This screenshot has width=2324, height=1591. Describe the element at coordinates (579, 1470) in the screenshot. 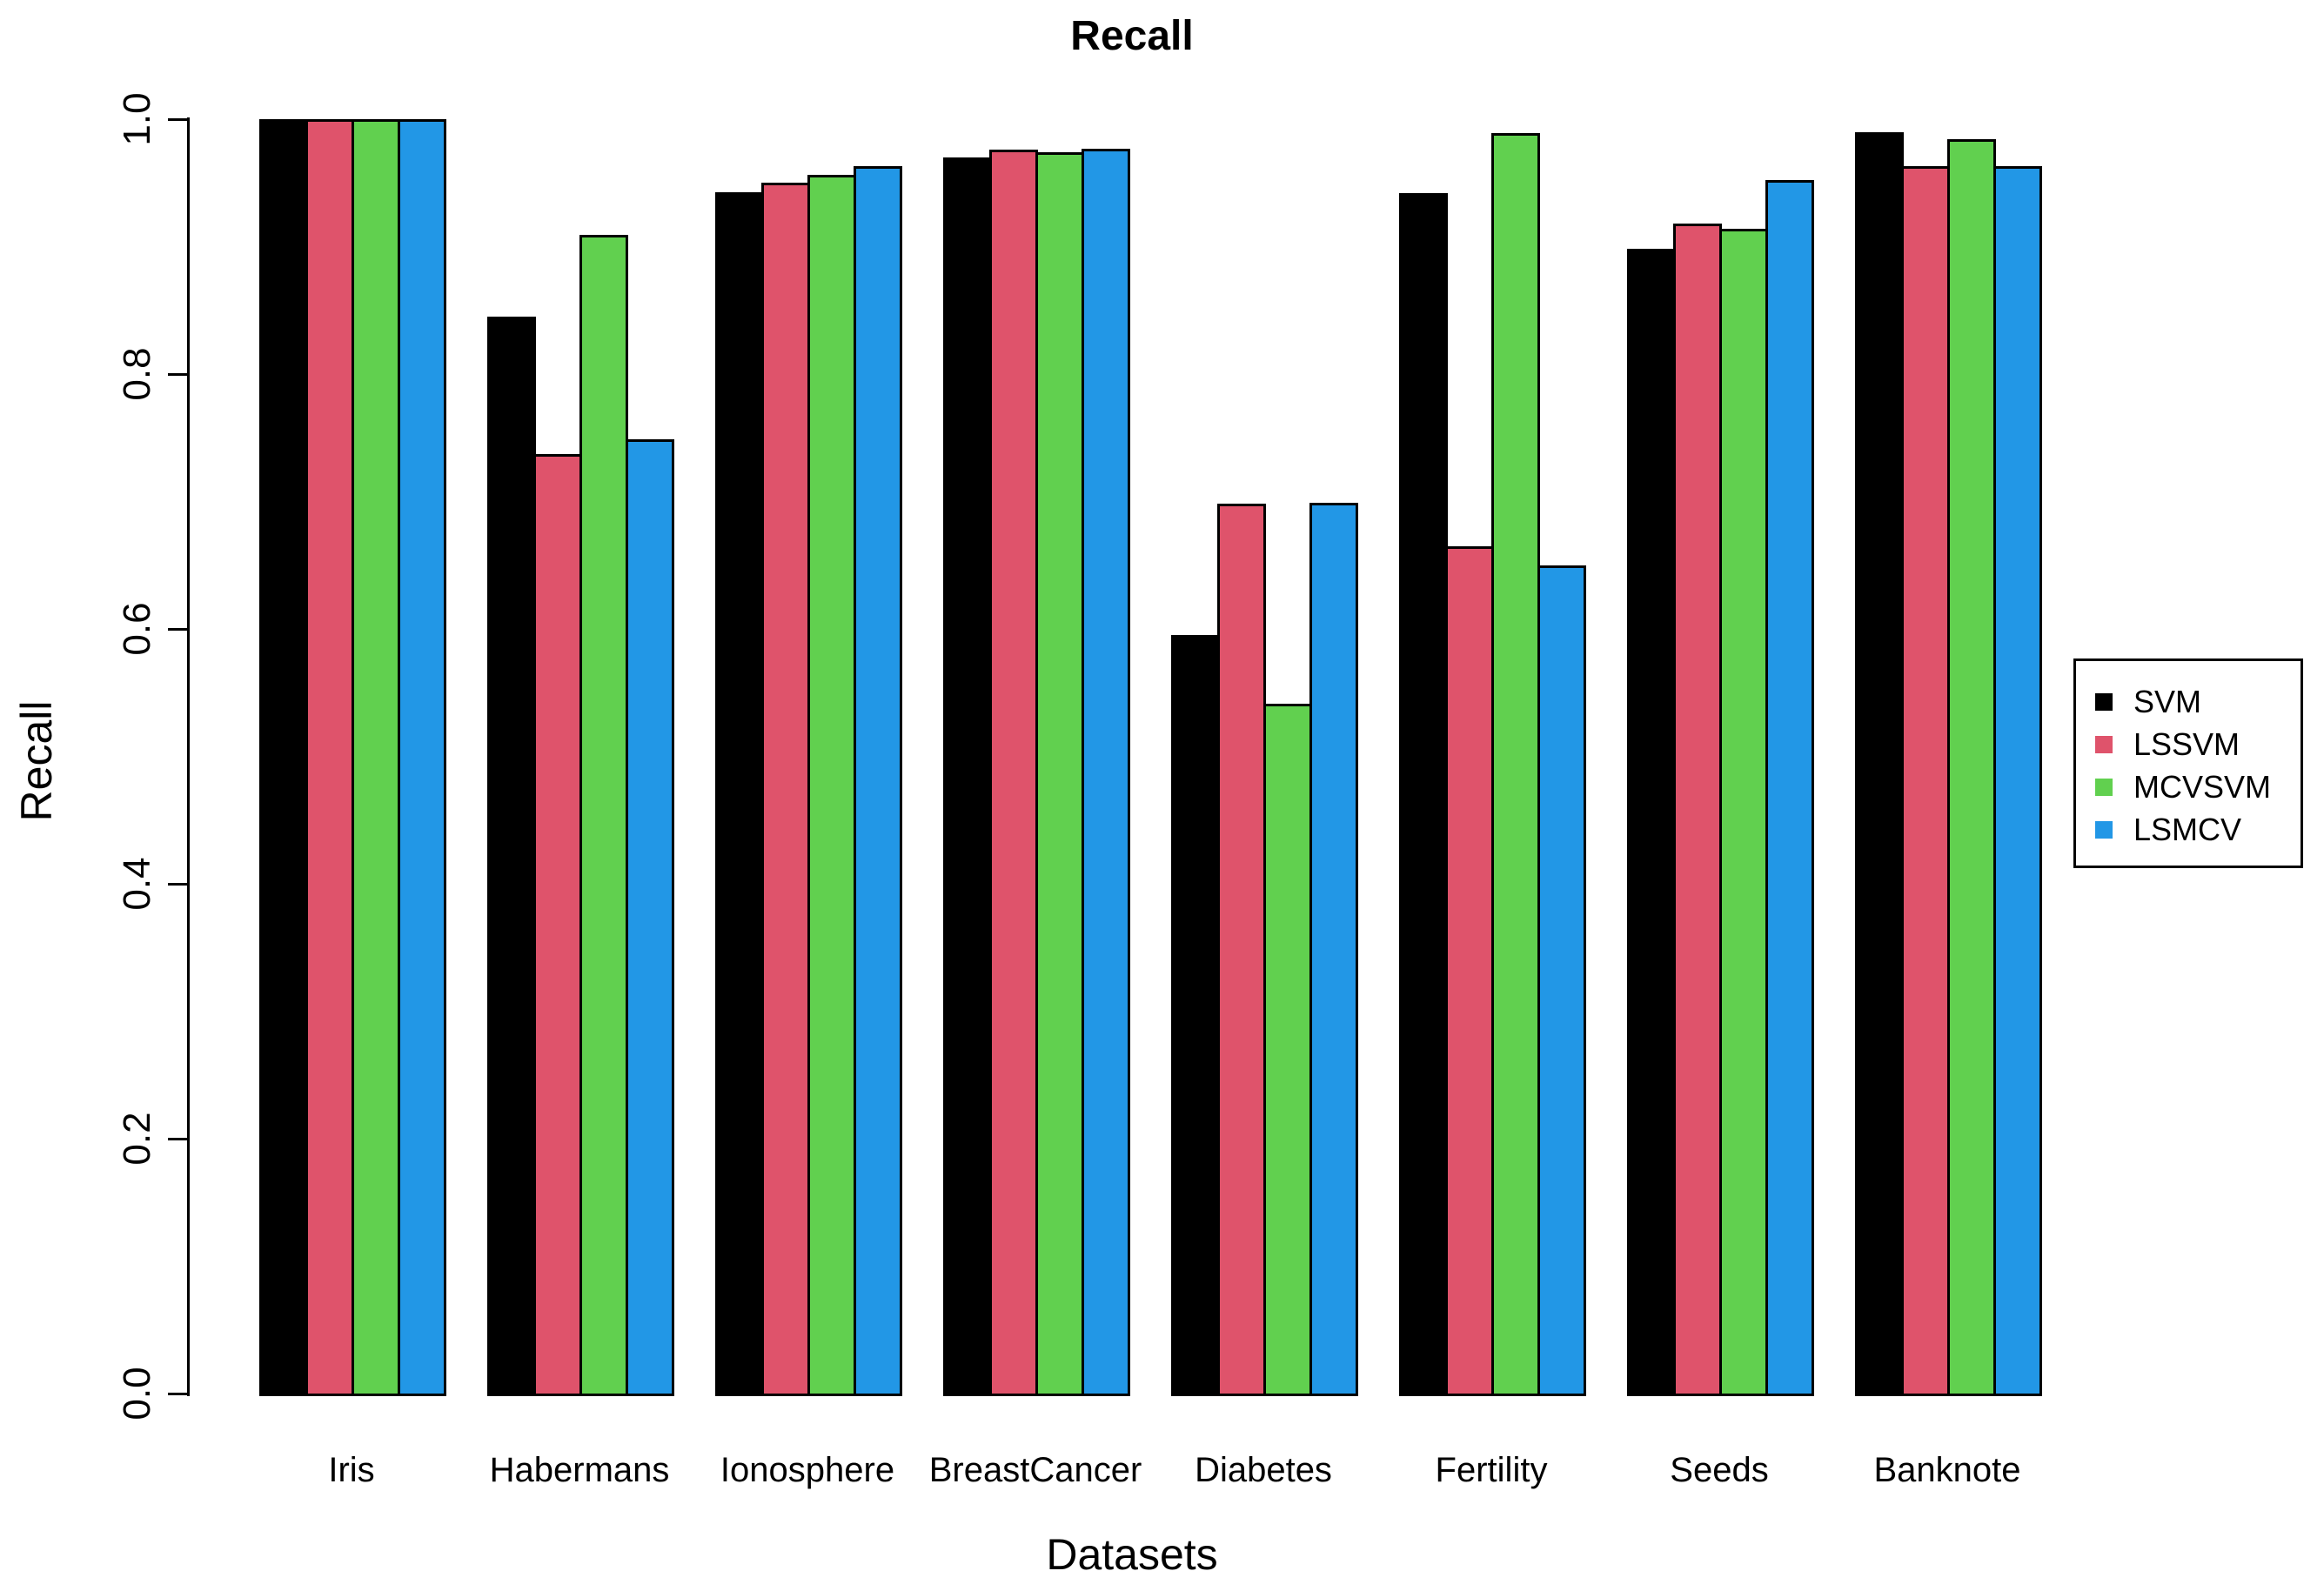

I see `x-category-label: Habermans` at that location.